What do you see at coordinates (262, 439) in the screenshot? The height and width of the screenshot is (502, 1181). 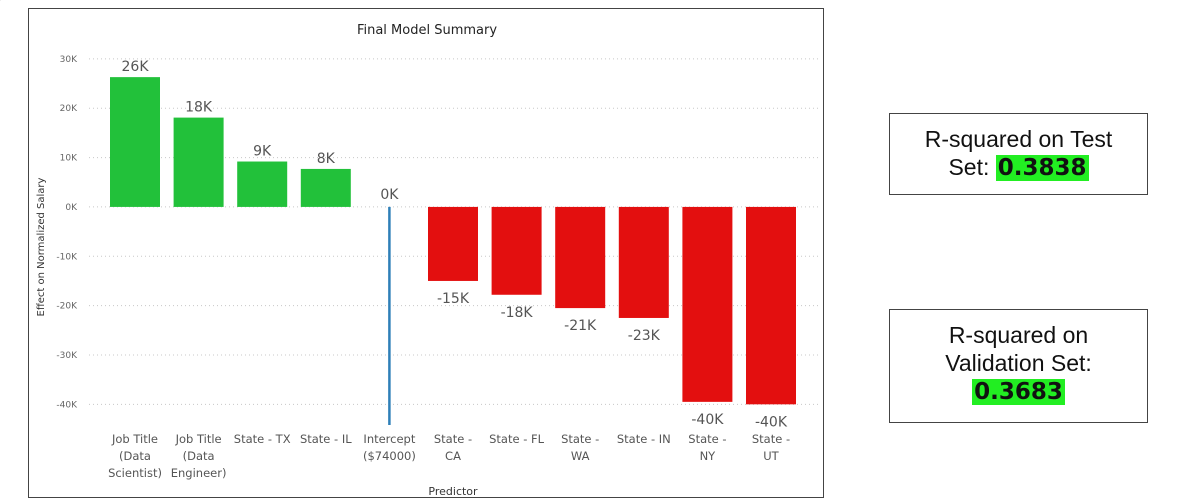 I see `x-tick-label: State - TX` at bounding box center [262, 439].